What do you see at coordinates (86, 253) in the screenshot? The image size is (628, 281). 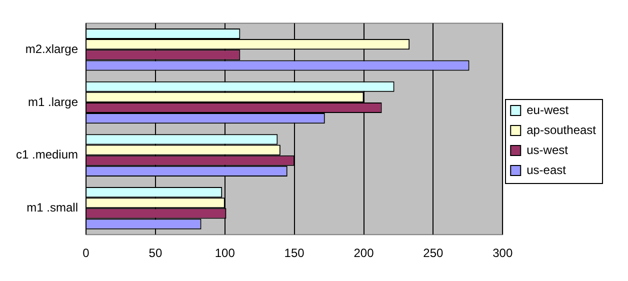 I see `x-tick-label: 0` at bounding box center [86, 253].